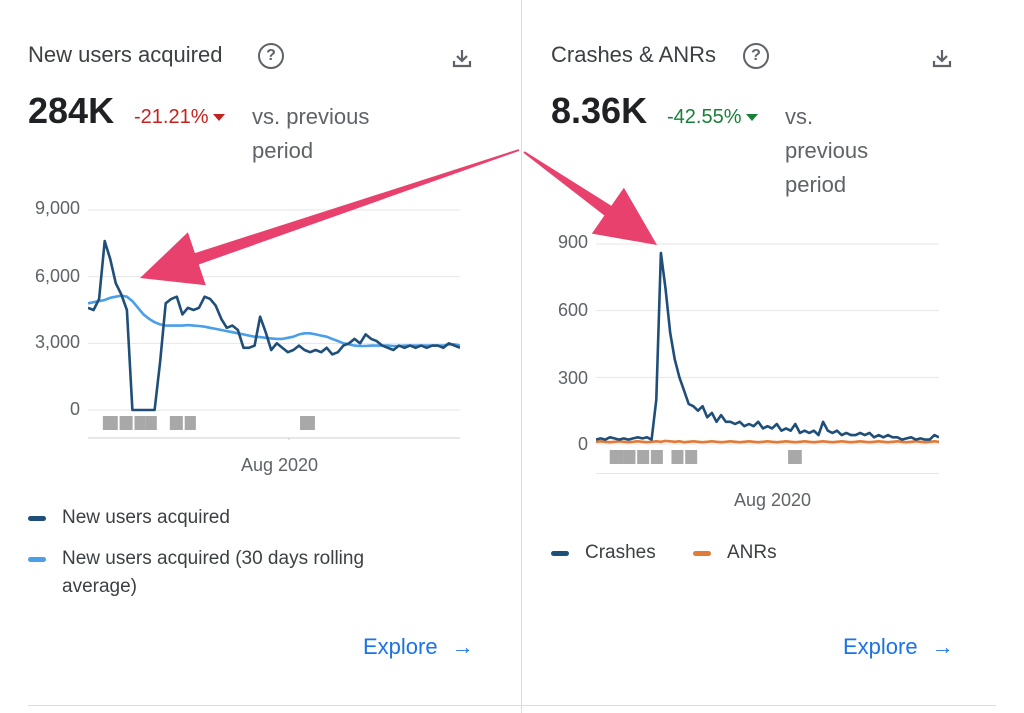 The height and width of the screenshot is (713, 1024). Describe the element at coordinates (634, 54) in the screenshot. I see `card-title: Crashes & ANRs` at that location.